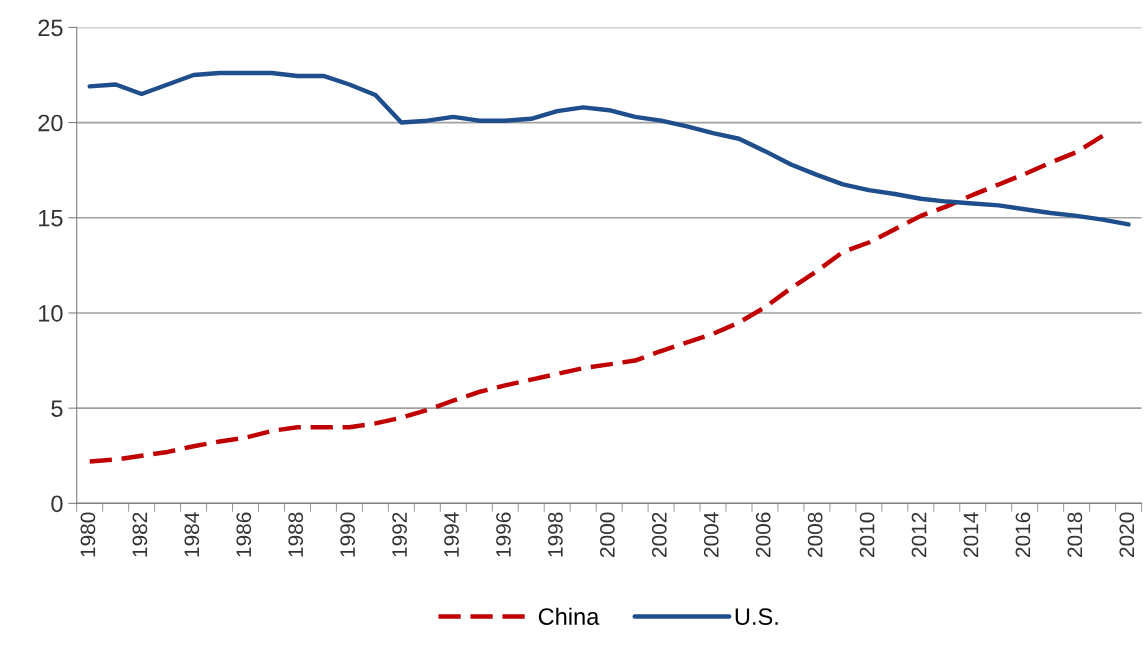  I want to click on x-tick-label: 1986, so click(244, 534).